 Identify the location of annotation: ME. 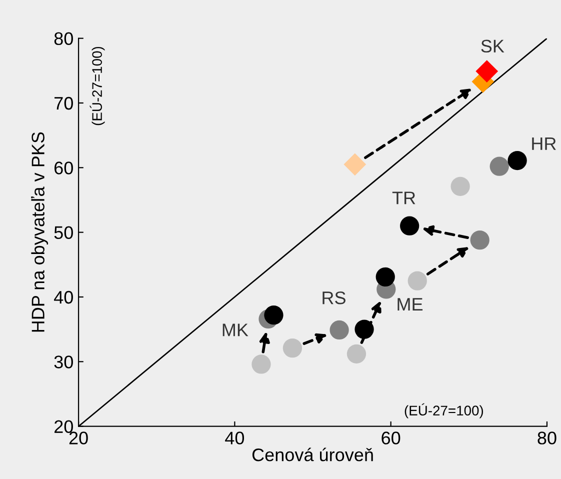
(410, 304).